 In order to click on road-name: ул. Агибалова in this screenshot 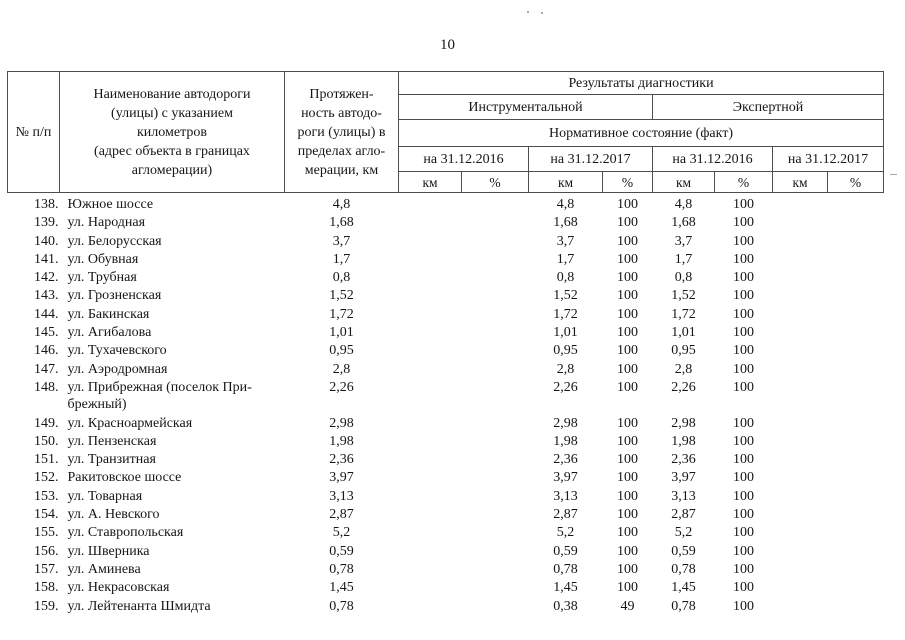, I will do `click(109, 333)`.